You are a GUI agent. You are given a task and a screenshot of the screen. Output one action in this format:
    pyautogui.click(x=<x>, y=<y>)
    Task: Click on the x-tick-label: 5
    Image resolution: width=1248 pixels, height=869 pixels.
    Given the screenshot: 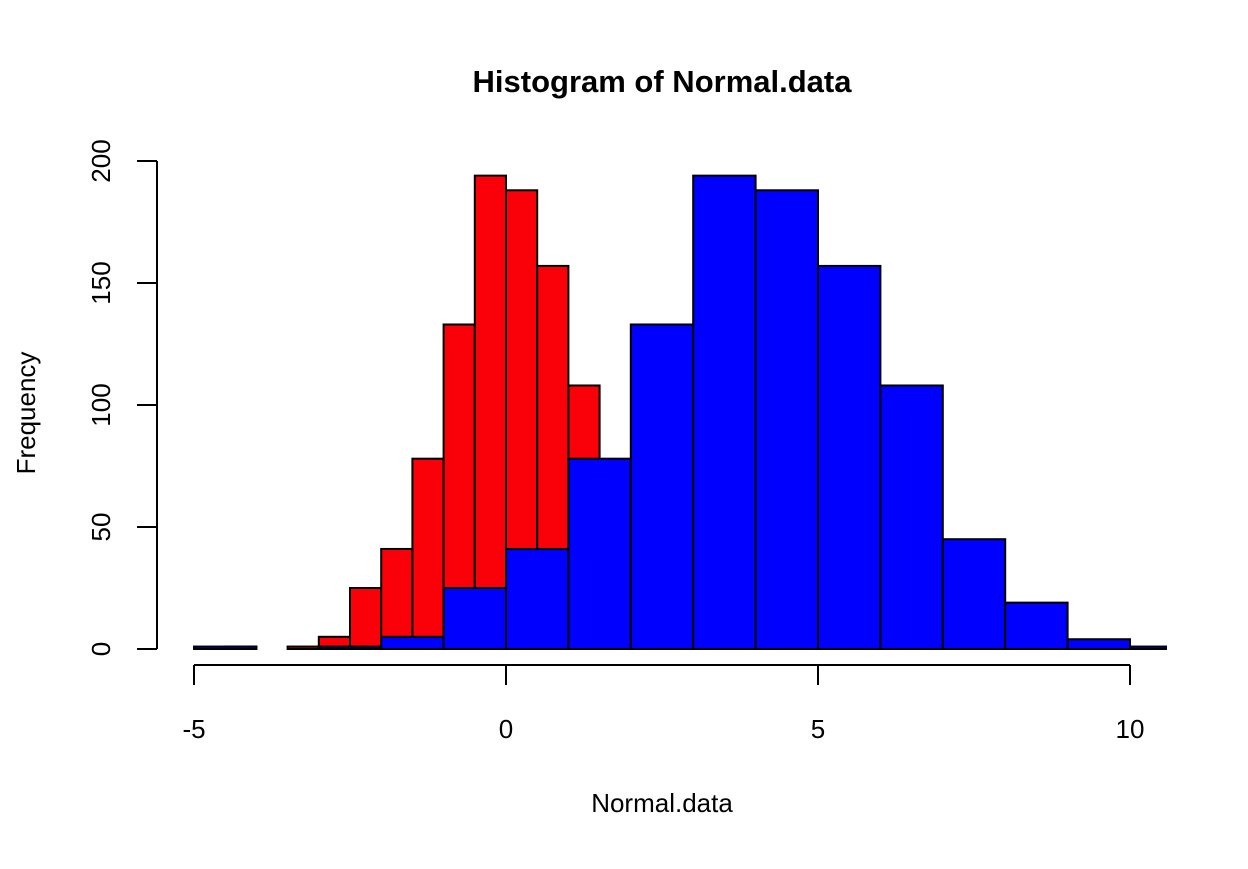 What is the action you would take?
    pyautogui.click(x=818, y=729)
    